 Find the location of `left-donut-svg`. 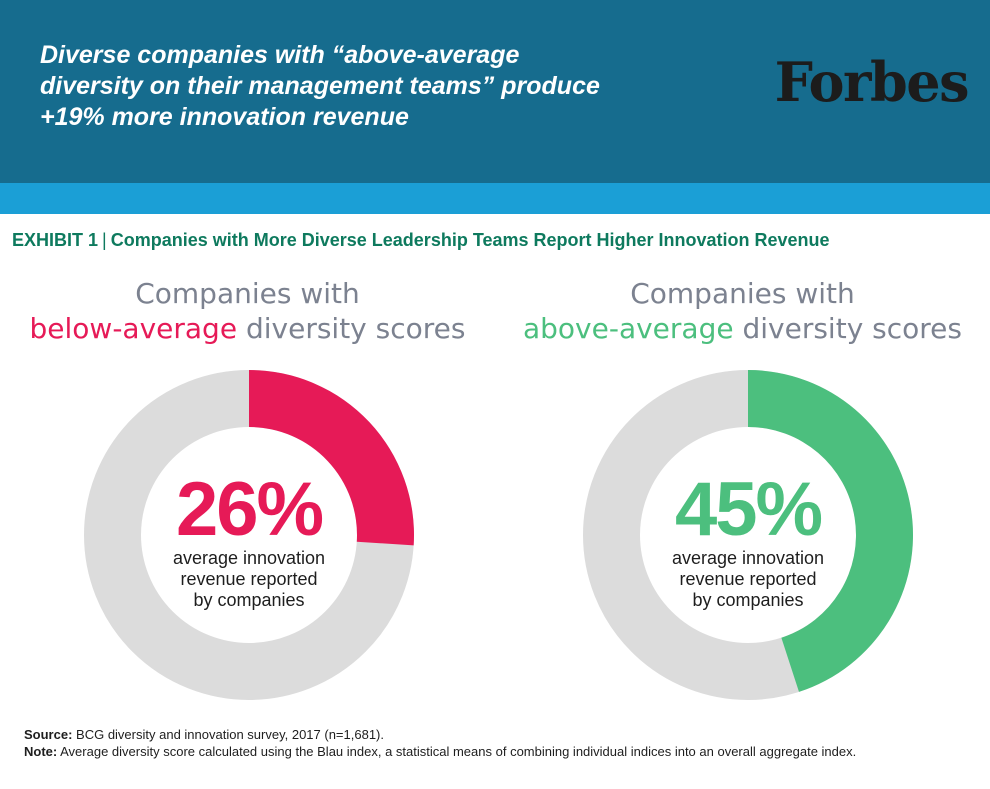

left-donut-svg is located at coordinates (249, 535).